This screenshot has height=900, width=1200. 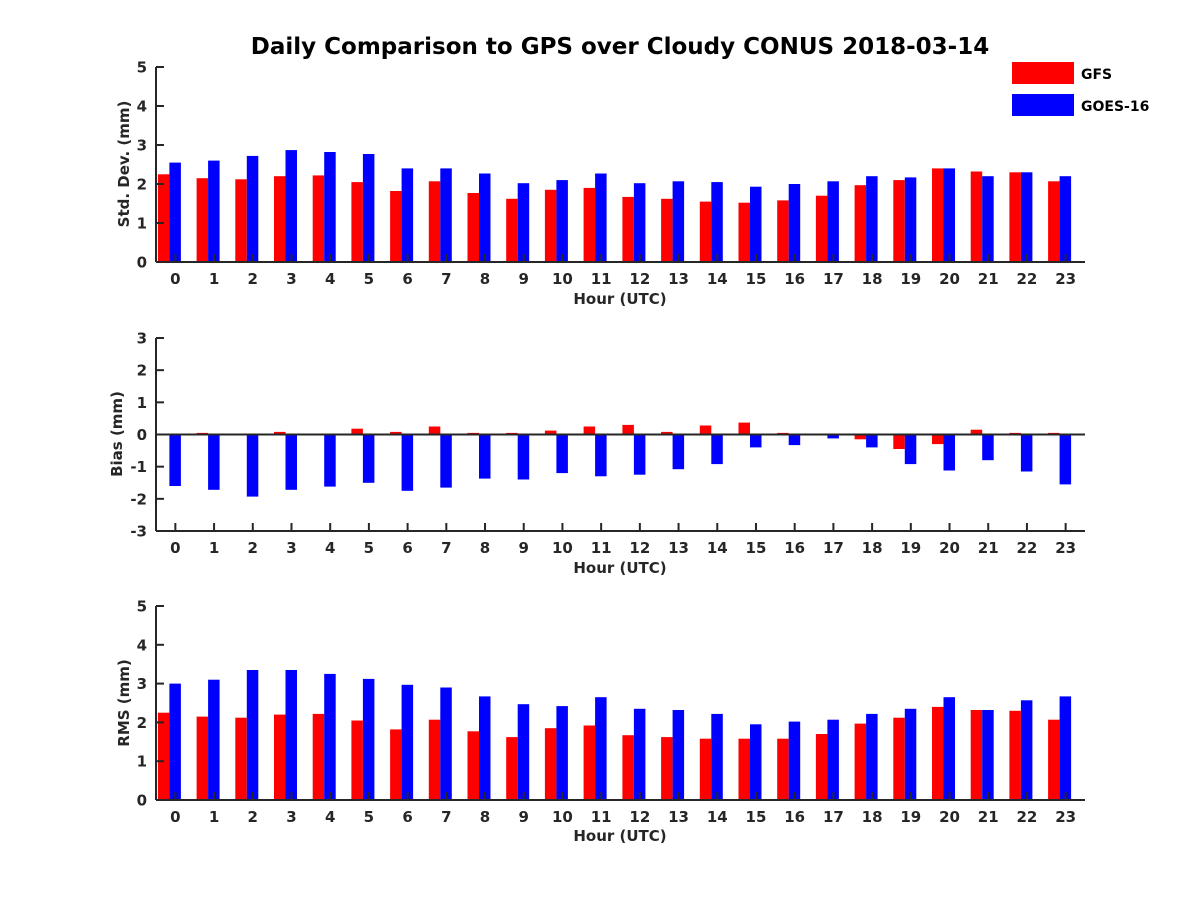 I want to click on bias-xtick-label: 18, so click(x=872, y=548).